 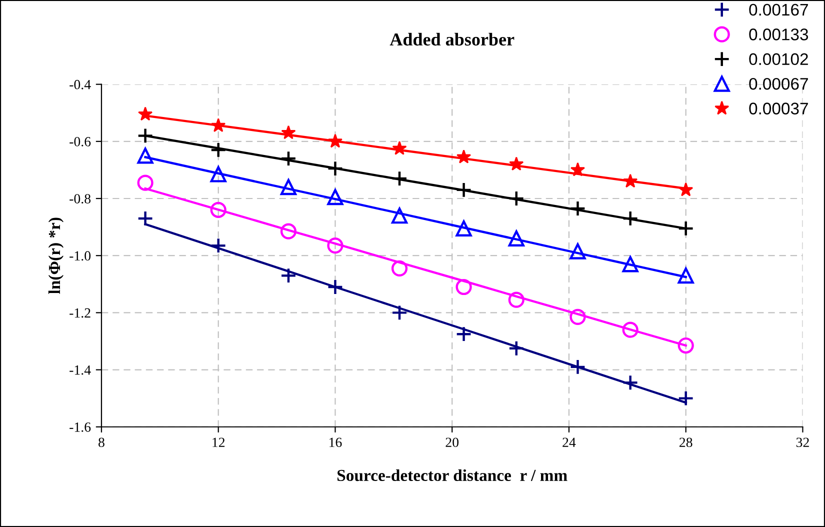 What do you see at coordinates (101, 443) in the screenshot?
I see `x-tick-label: 8` at bounding box center [101, 443].